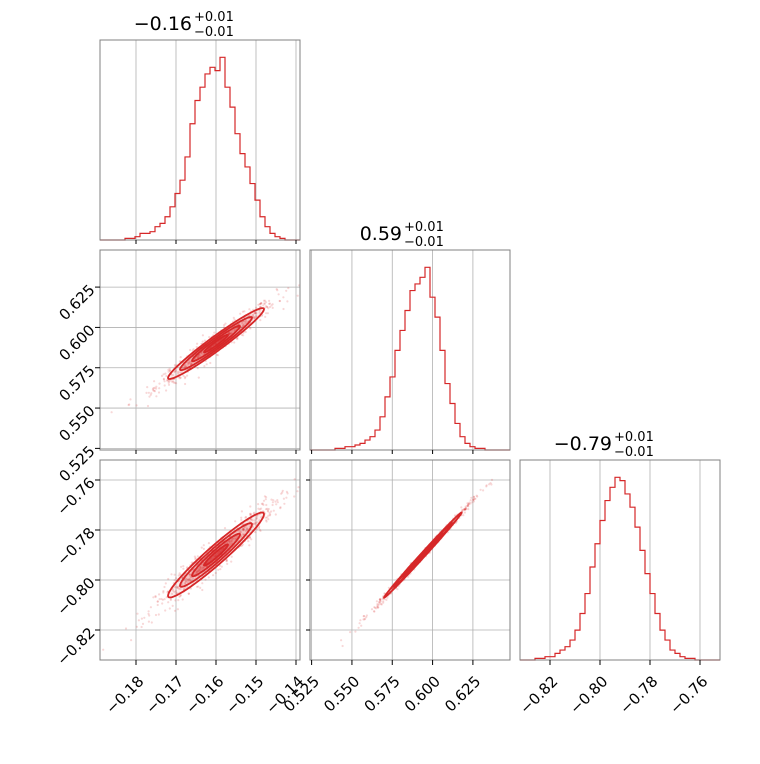  Describe the element at coordinates (214, 17) in the screenshot. I see `param-title-plus-1: +0.01` at that location.